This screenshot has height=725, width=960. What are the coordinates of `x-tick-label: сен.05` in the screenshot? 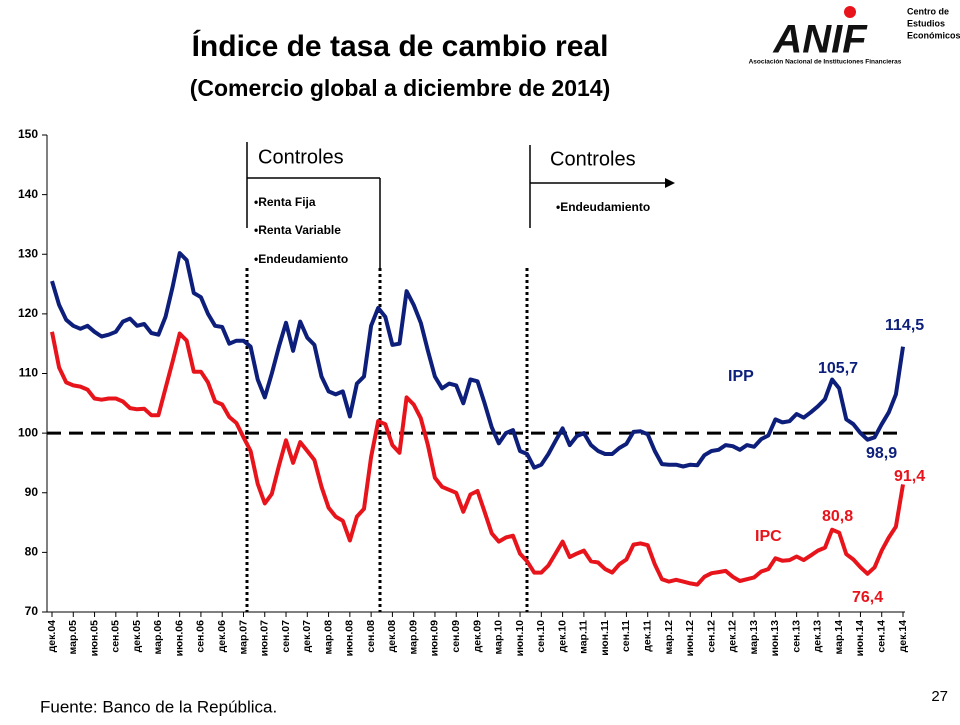 It's located at (116, 636).